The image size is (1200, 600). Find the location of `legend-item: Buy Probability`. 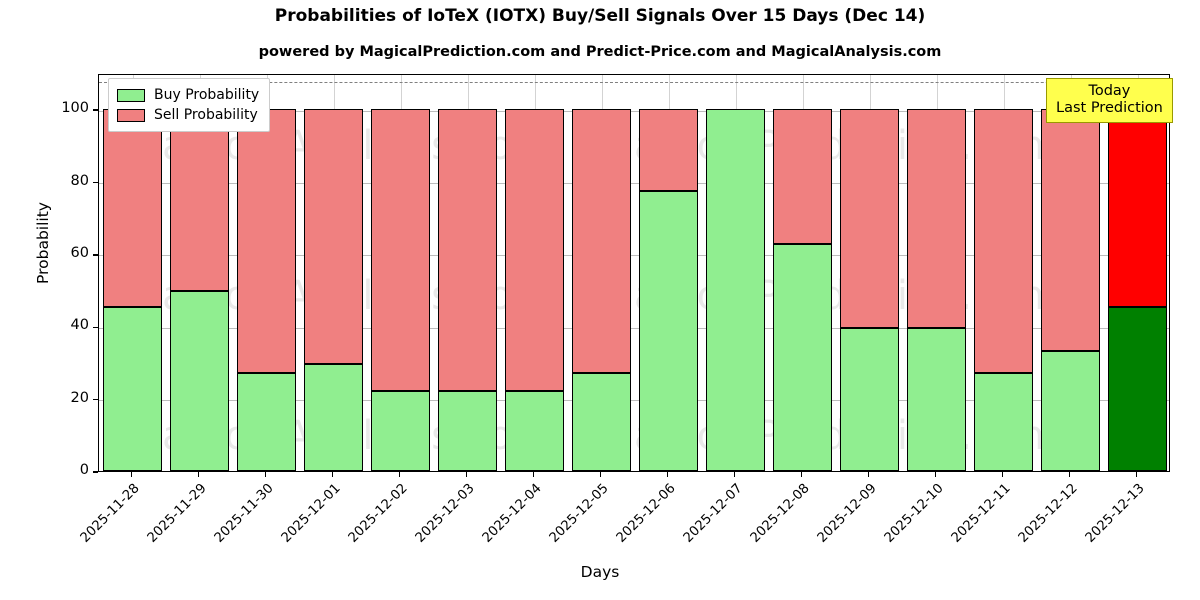

legend-item: Buy Probability is located at coordinates (188, 95).